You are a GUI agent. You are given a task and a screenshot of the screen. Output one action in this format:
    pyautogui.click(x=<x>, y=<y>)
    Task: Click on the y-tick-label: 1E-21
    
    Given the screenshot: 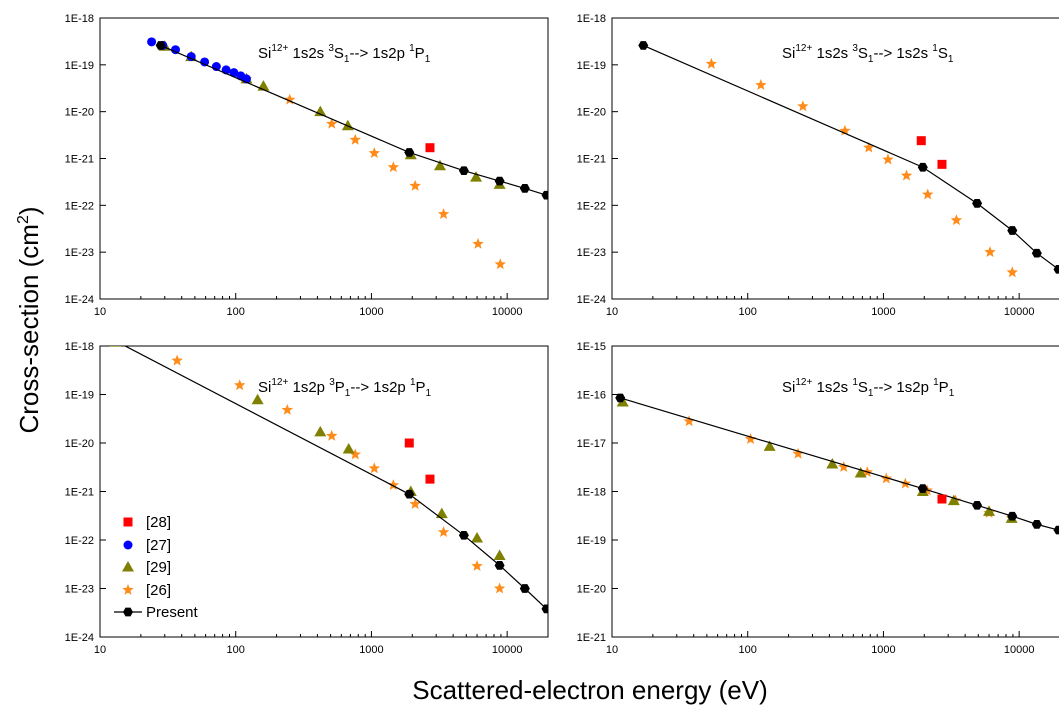 What is the action you would take?
    pyautogui.click(x=79, y=160)
    